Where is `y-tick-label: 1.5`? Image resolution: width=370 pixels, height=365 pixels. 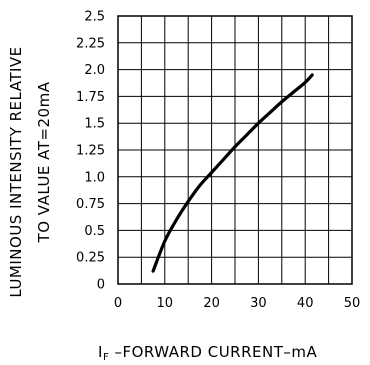 y-tick-label: 1.5 is located at coordinates (94, 124).